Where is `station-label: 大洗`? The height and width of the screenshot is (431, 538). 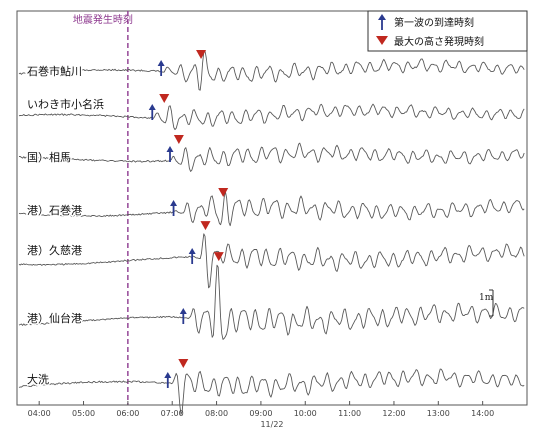 station-label: 大洗 is located at coordinates (38, 379).